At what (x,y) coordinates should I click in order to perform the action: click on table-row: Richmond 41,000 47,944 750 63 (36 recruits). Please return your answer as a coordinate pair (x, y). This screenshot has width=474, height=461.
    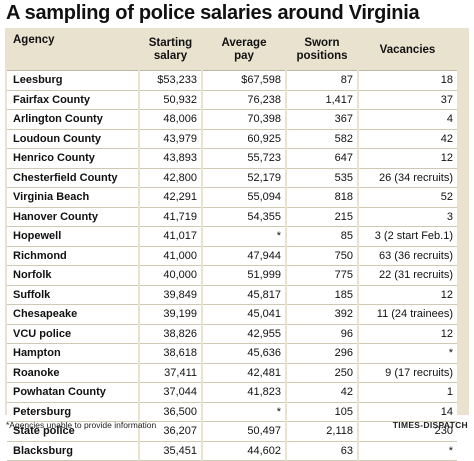
    Looking at the image, I should click on (232, 256).